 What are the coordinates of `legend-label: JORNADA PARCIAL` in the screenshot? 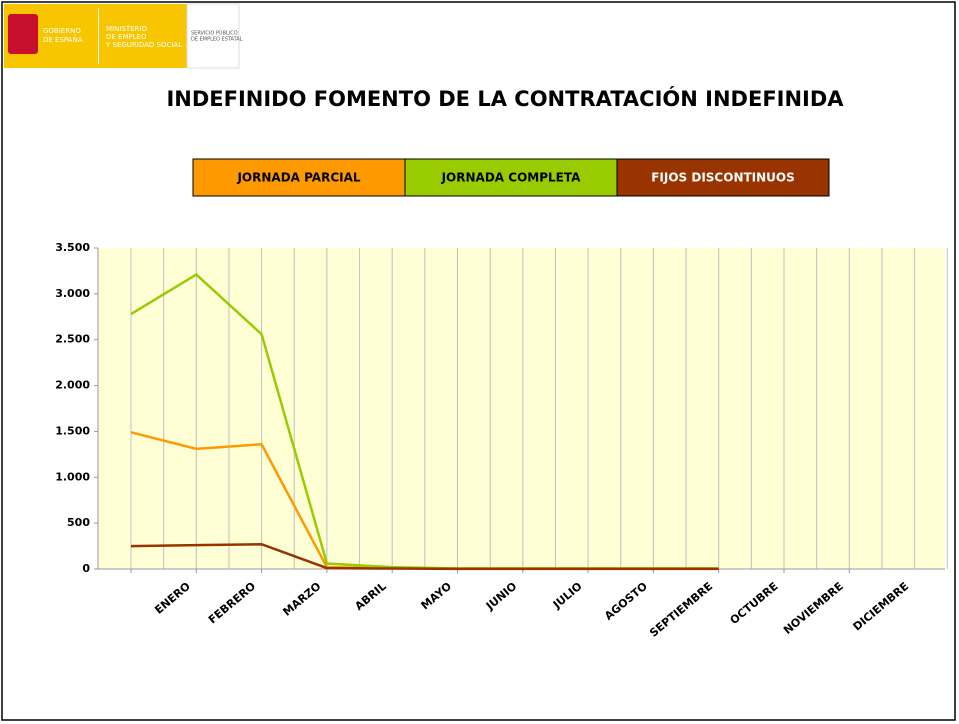 It's located at (298, 178).